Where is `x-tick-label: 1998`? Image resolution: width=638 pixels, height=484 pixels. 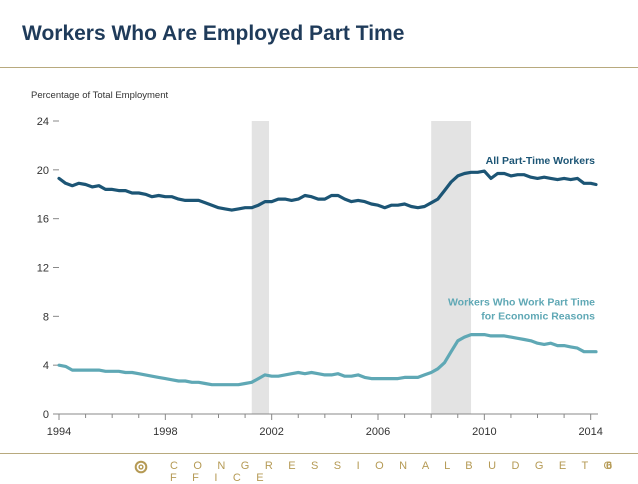 x-tick-label: 1998 is located at coordinates (165, 432).